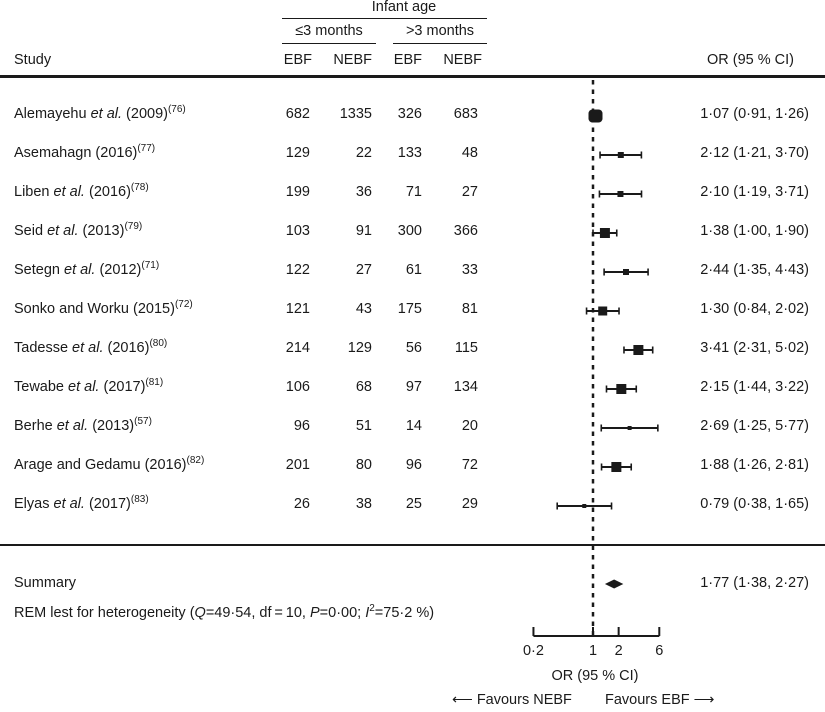 The height and width of the screenshot is (712, 825). I want to click on le3-ebf-cell: 201, so click(297, 465).